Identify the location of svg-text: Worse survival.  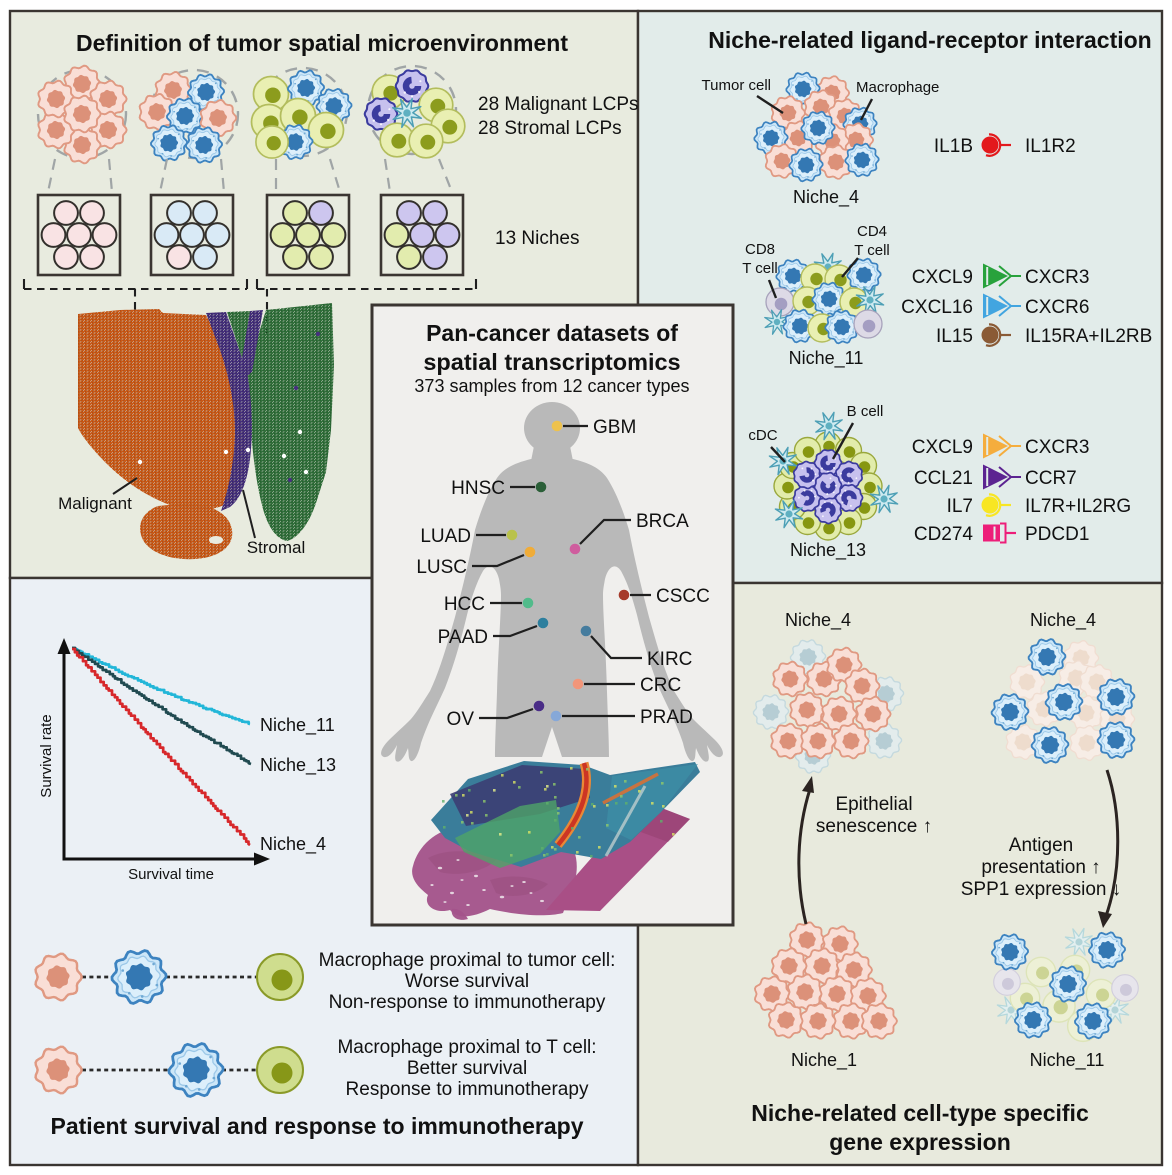
(467, 981).